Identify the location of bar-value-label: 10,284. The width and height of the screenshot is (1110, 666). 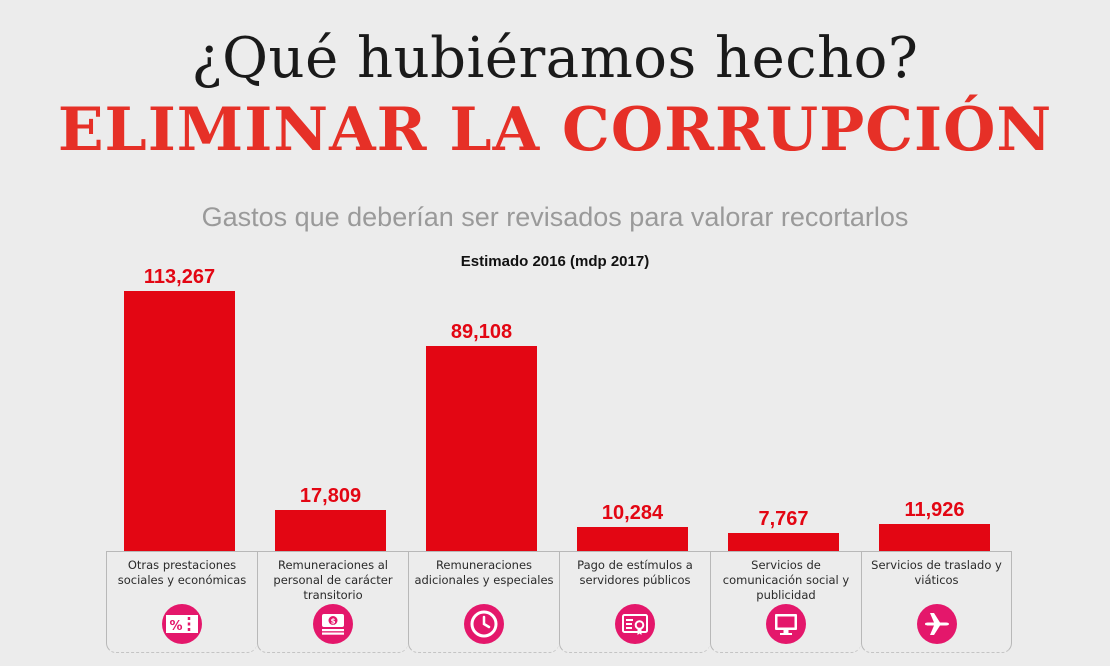
(632, 513).